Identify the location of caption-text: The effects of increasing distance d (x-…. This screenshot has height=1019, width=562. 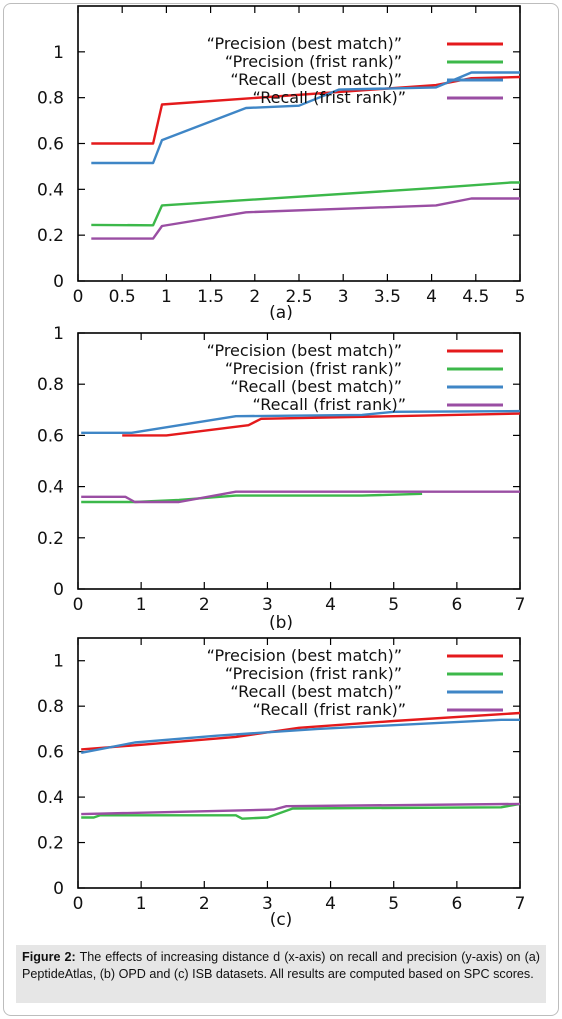
(281, 965).